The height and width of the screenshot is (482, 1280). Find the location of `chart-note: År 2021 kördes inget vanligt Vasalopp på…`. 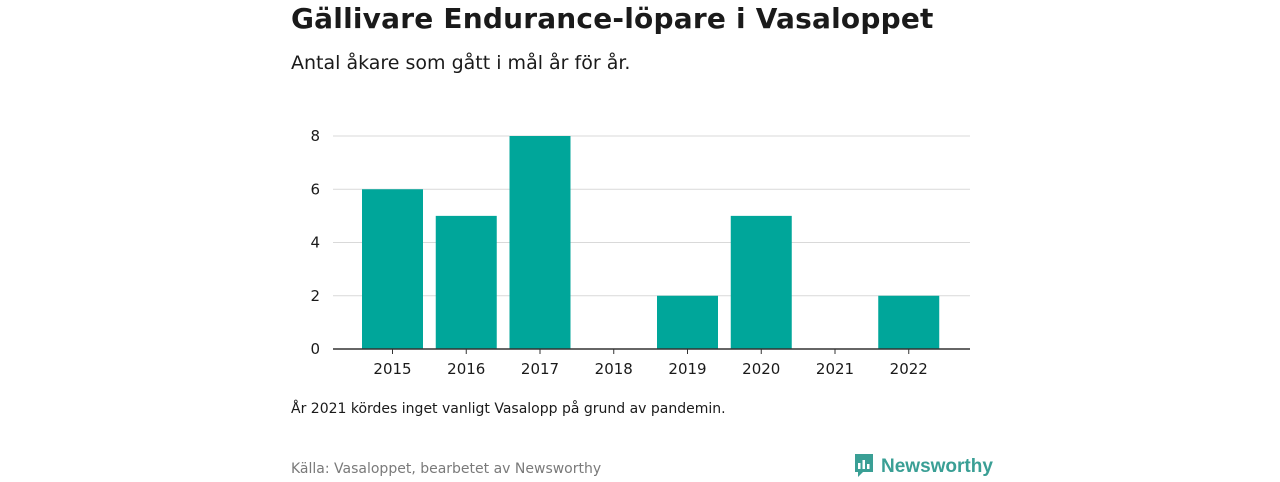

chart-note: År 2021 kördes inget vanligt Vasalopp på… is located at coordinates (508, 409).